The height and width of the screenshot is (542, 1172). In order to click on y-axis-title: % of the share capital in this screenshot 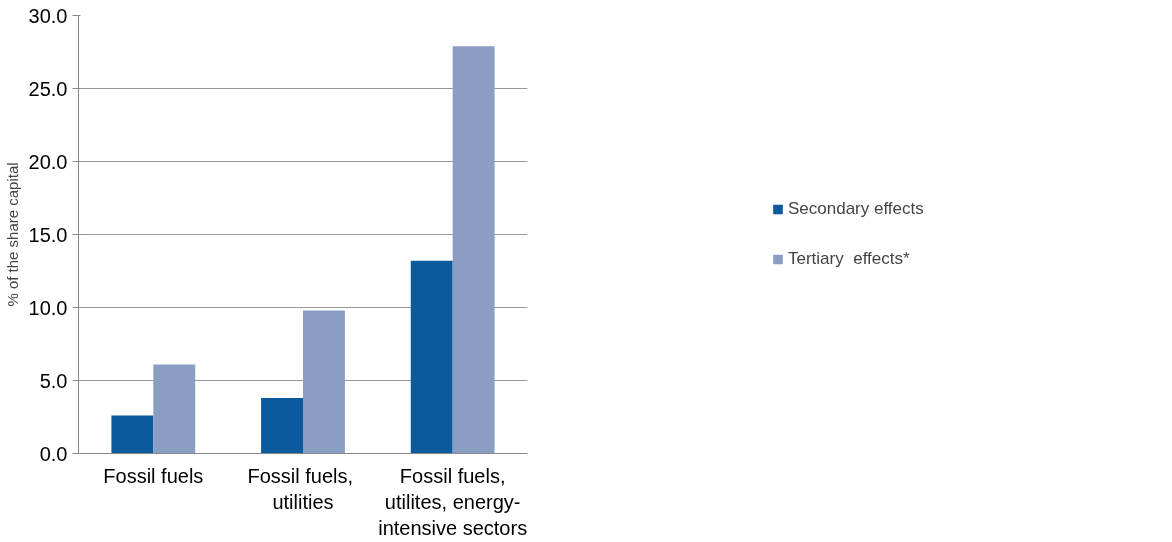, I will do `click(12, 234)`.